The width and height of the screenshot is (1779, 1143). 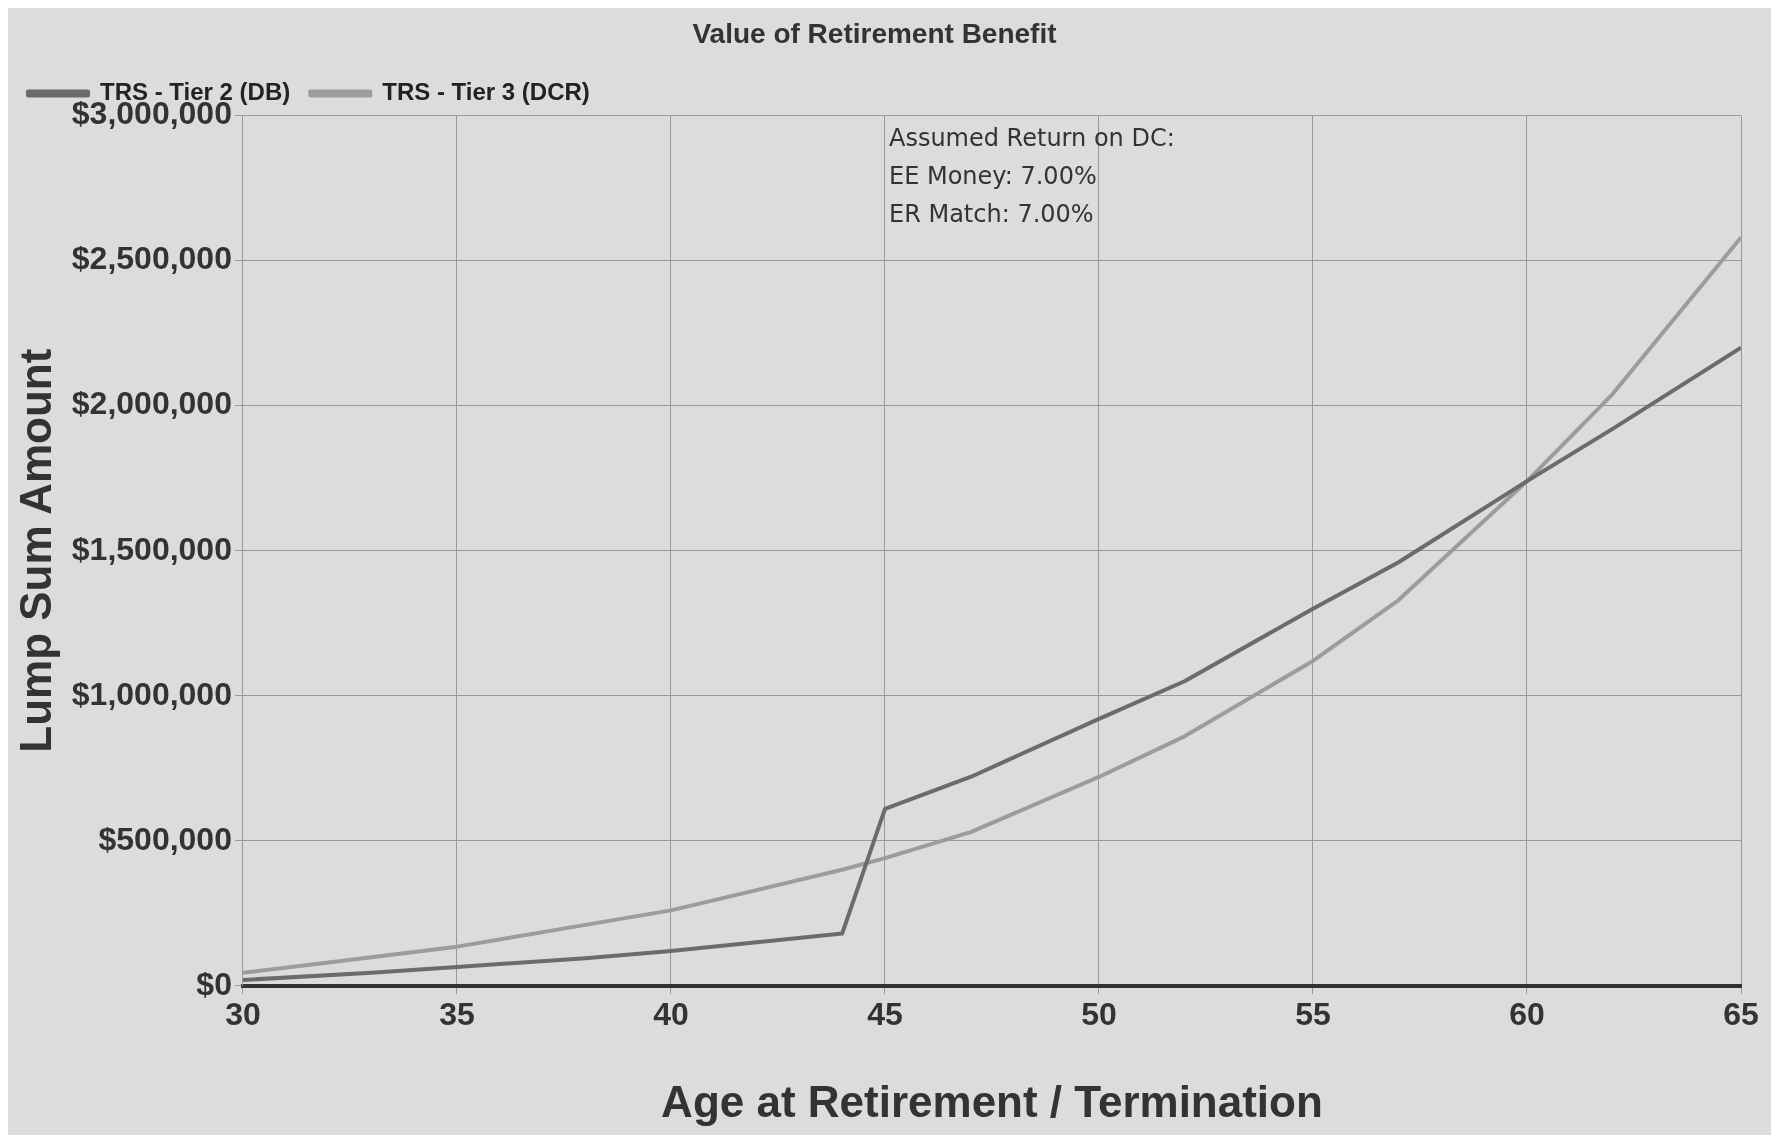 I want to click on x-axis-title: Age at Retirement / Termination, so click(x=992, y=1101).